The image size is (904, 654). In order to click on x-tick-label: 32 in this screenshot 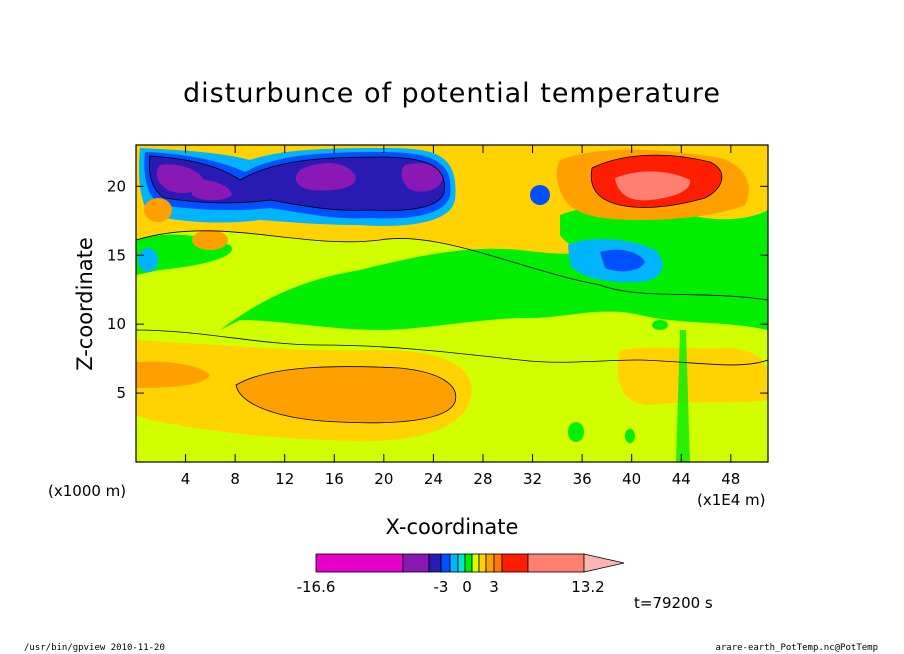, I will do `click(532, 479)`.